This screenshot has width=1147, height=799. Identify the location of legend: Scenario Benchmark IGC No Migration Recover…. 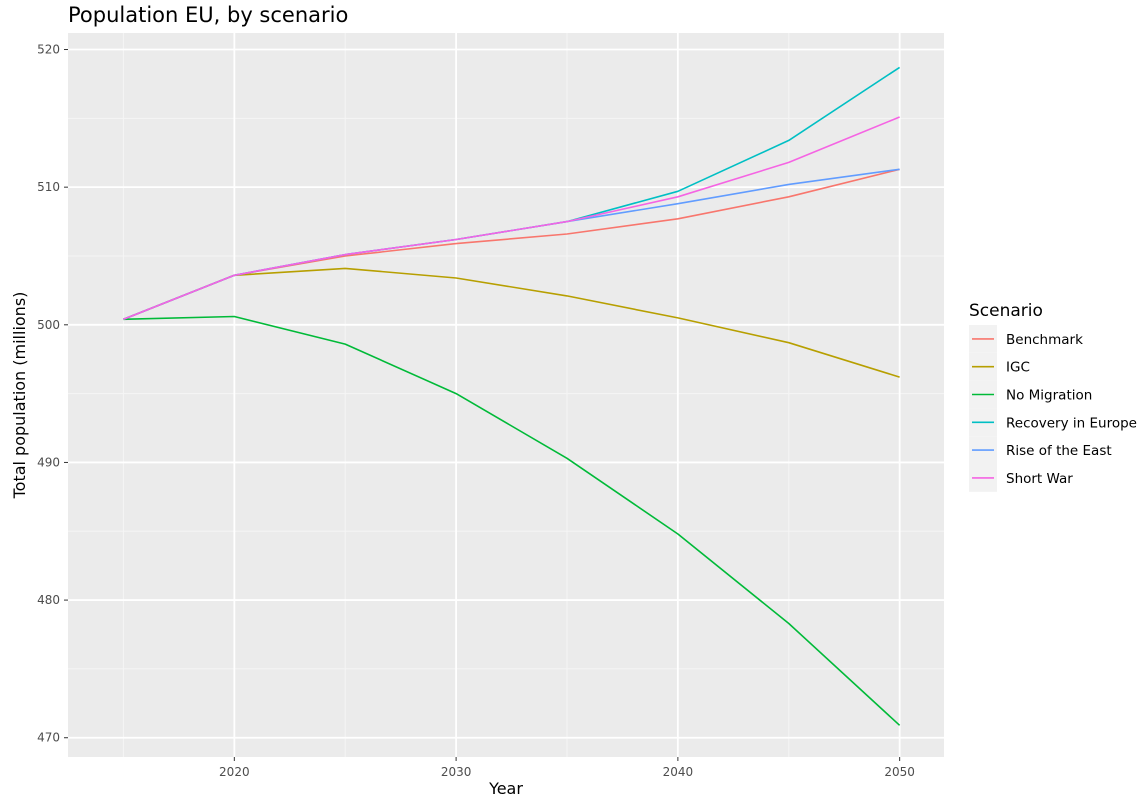
(1053, 396).